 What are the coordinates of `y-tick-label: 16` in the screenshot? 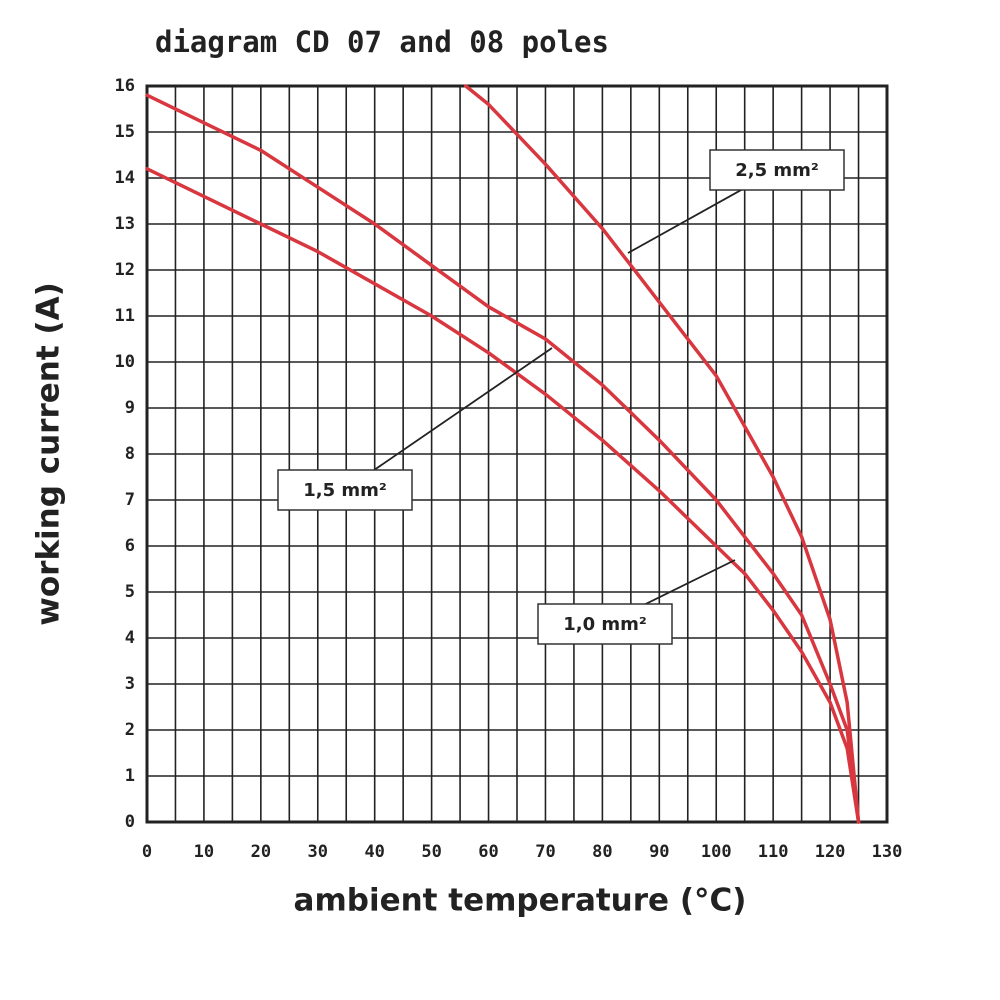 It's located at (125, 86).